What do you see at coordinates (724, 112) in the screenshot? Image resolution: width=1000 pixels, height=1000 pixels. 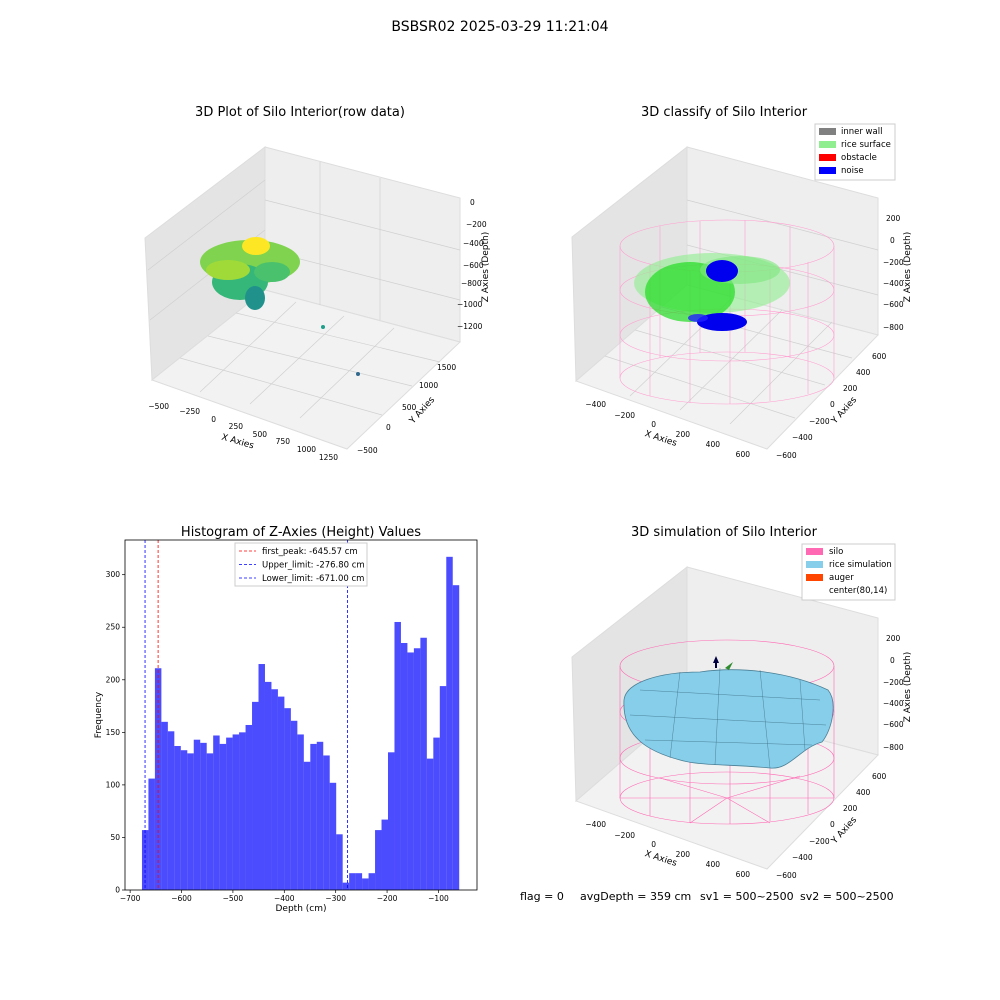 I see `classify-plot-title: 3D classify of Silo Interior` at bounding box center [724, 112].